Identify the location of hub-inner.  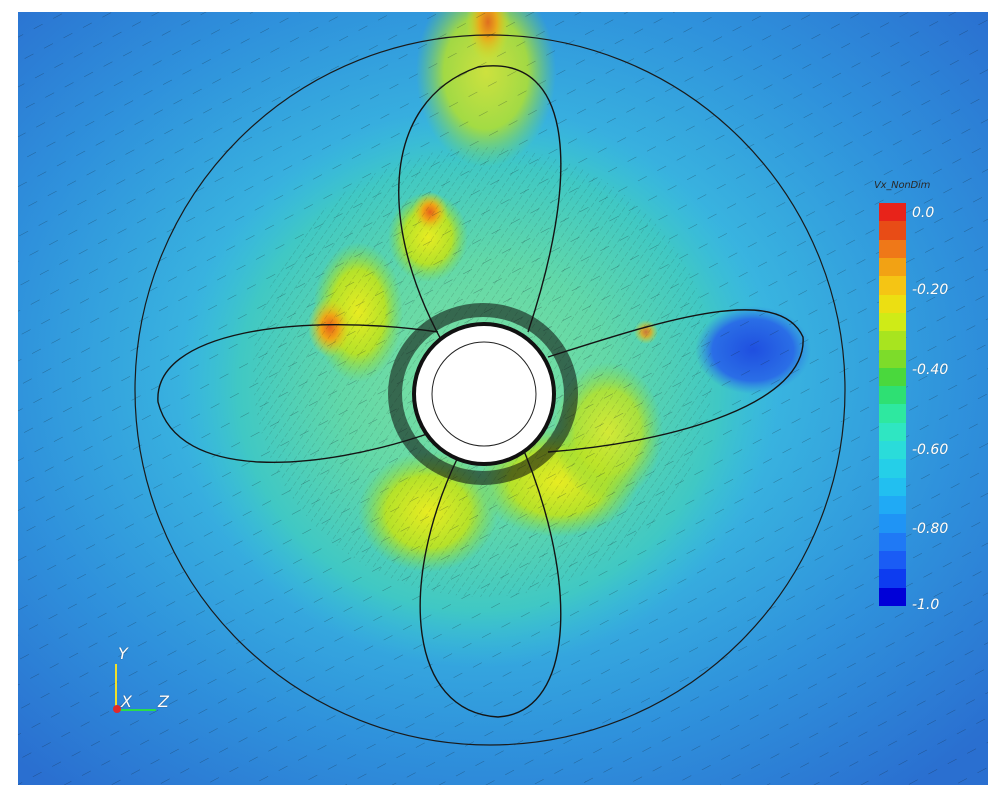
(484, 394).